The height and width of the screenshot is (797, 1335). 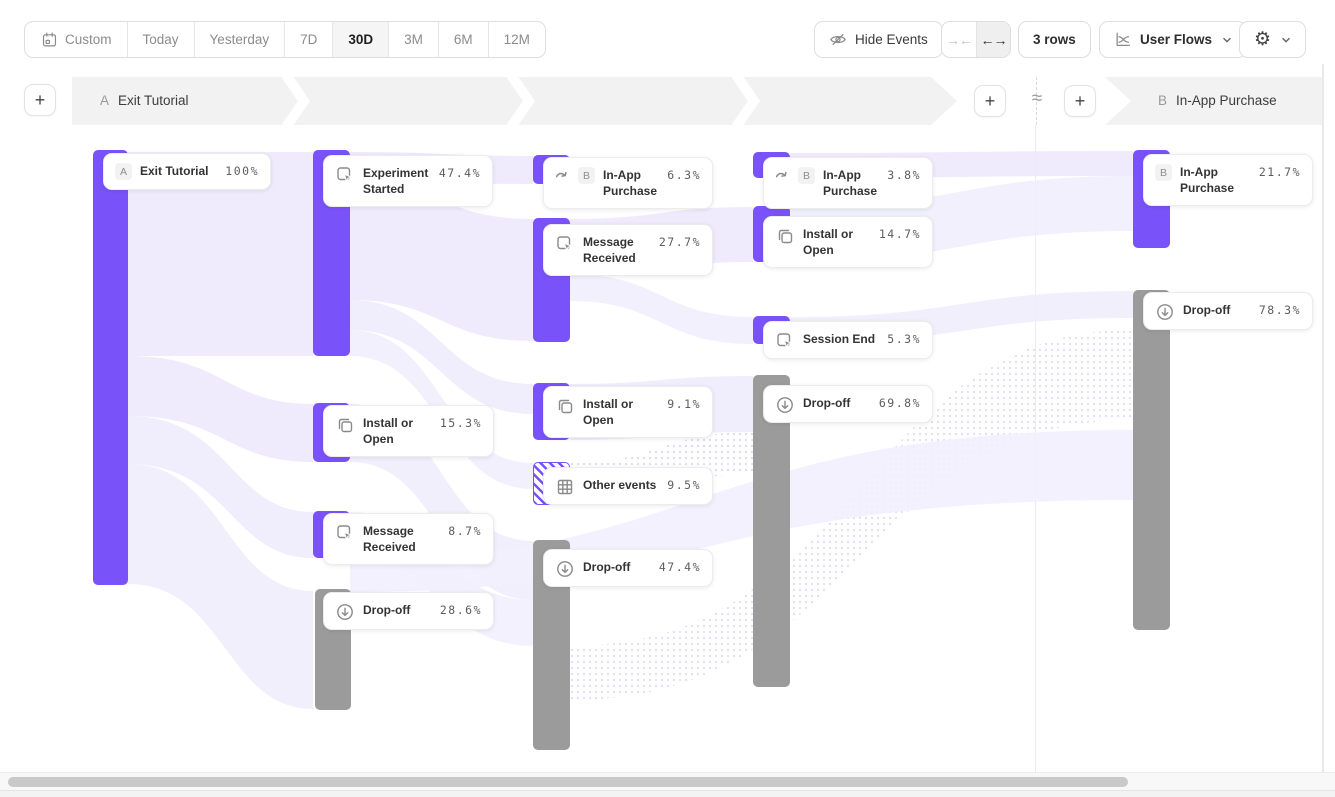 I want to click on add-step-button-left: +, so click(x=40, y=100).